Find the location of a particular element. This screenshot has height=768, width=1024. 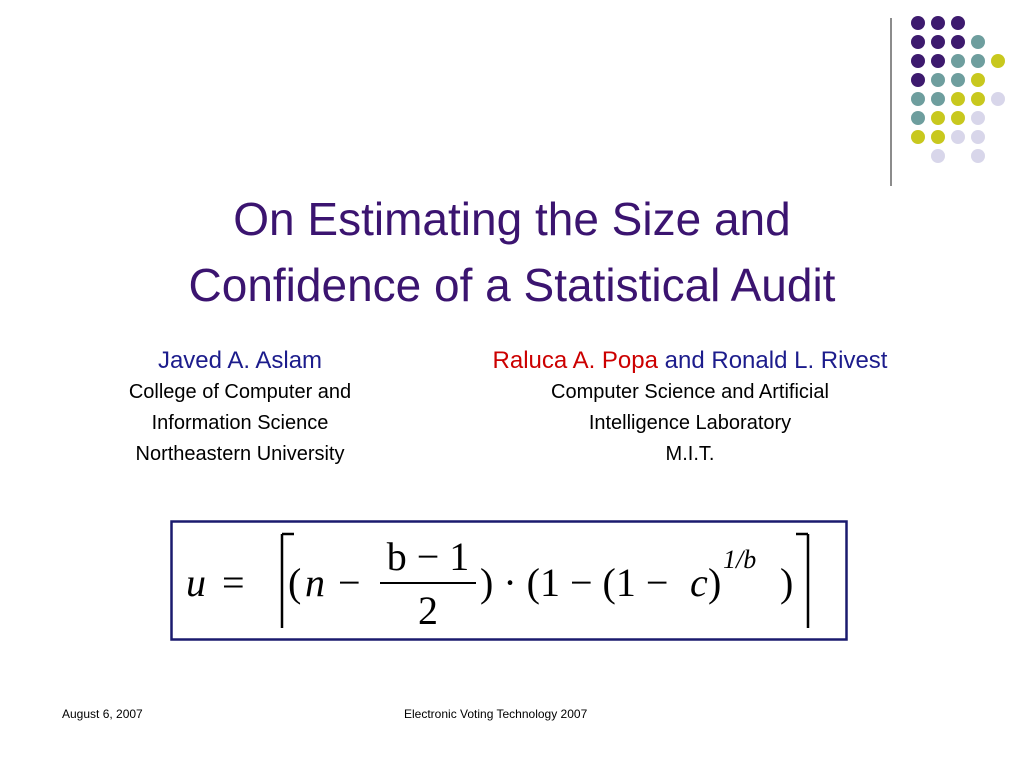

dot-grid is located at coordinates (958, 89).